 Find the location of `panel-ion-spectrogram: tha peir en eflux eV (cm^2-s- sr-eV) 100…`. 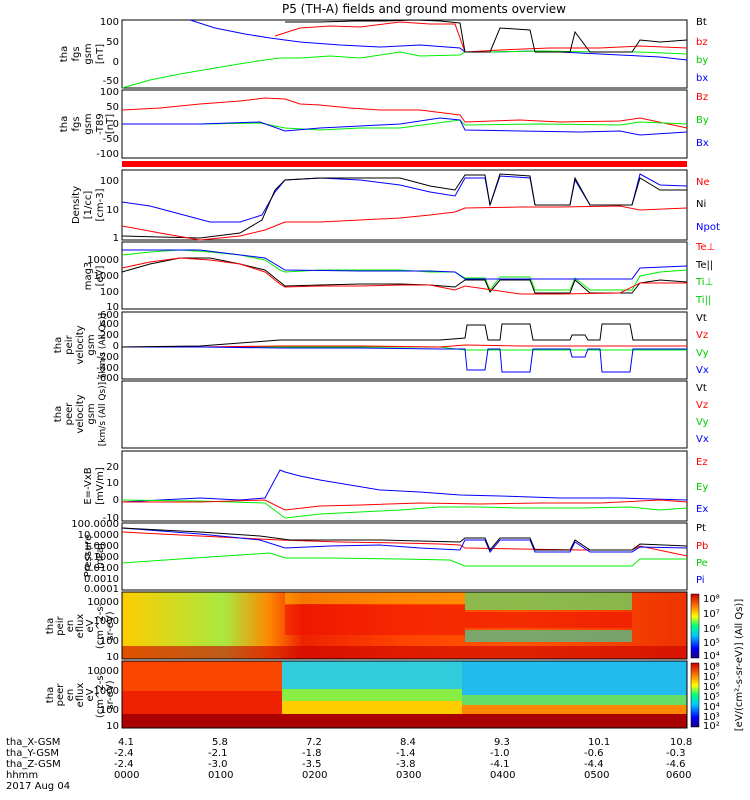

panel-ion-spectrogram: tha peir en eflux eV (cm^2-s- sr-eV) 100… is located at coordinates (366, 627).